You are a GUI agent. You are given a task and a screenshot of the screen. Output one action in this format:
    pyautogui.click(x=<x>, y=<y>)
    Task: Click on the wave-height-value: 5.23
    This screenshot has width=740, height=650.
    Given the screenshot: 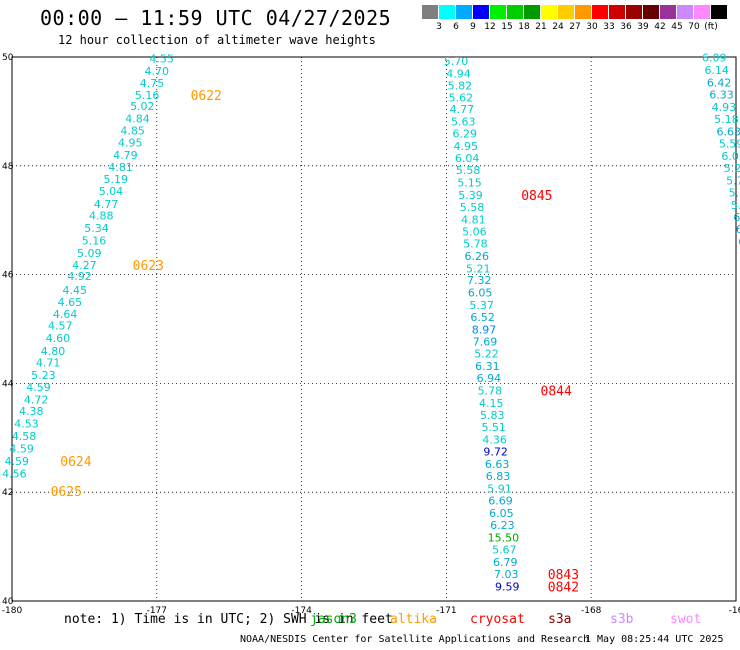 What is the action you would take?
    pyautogui.click(x=43, y=375)
    